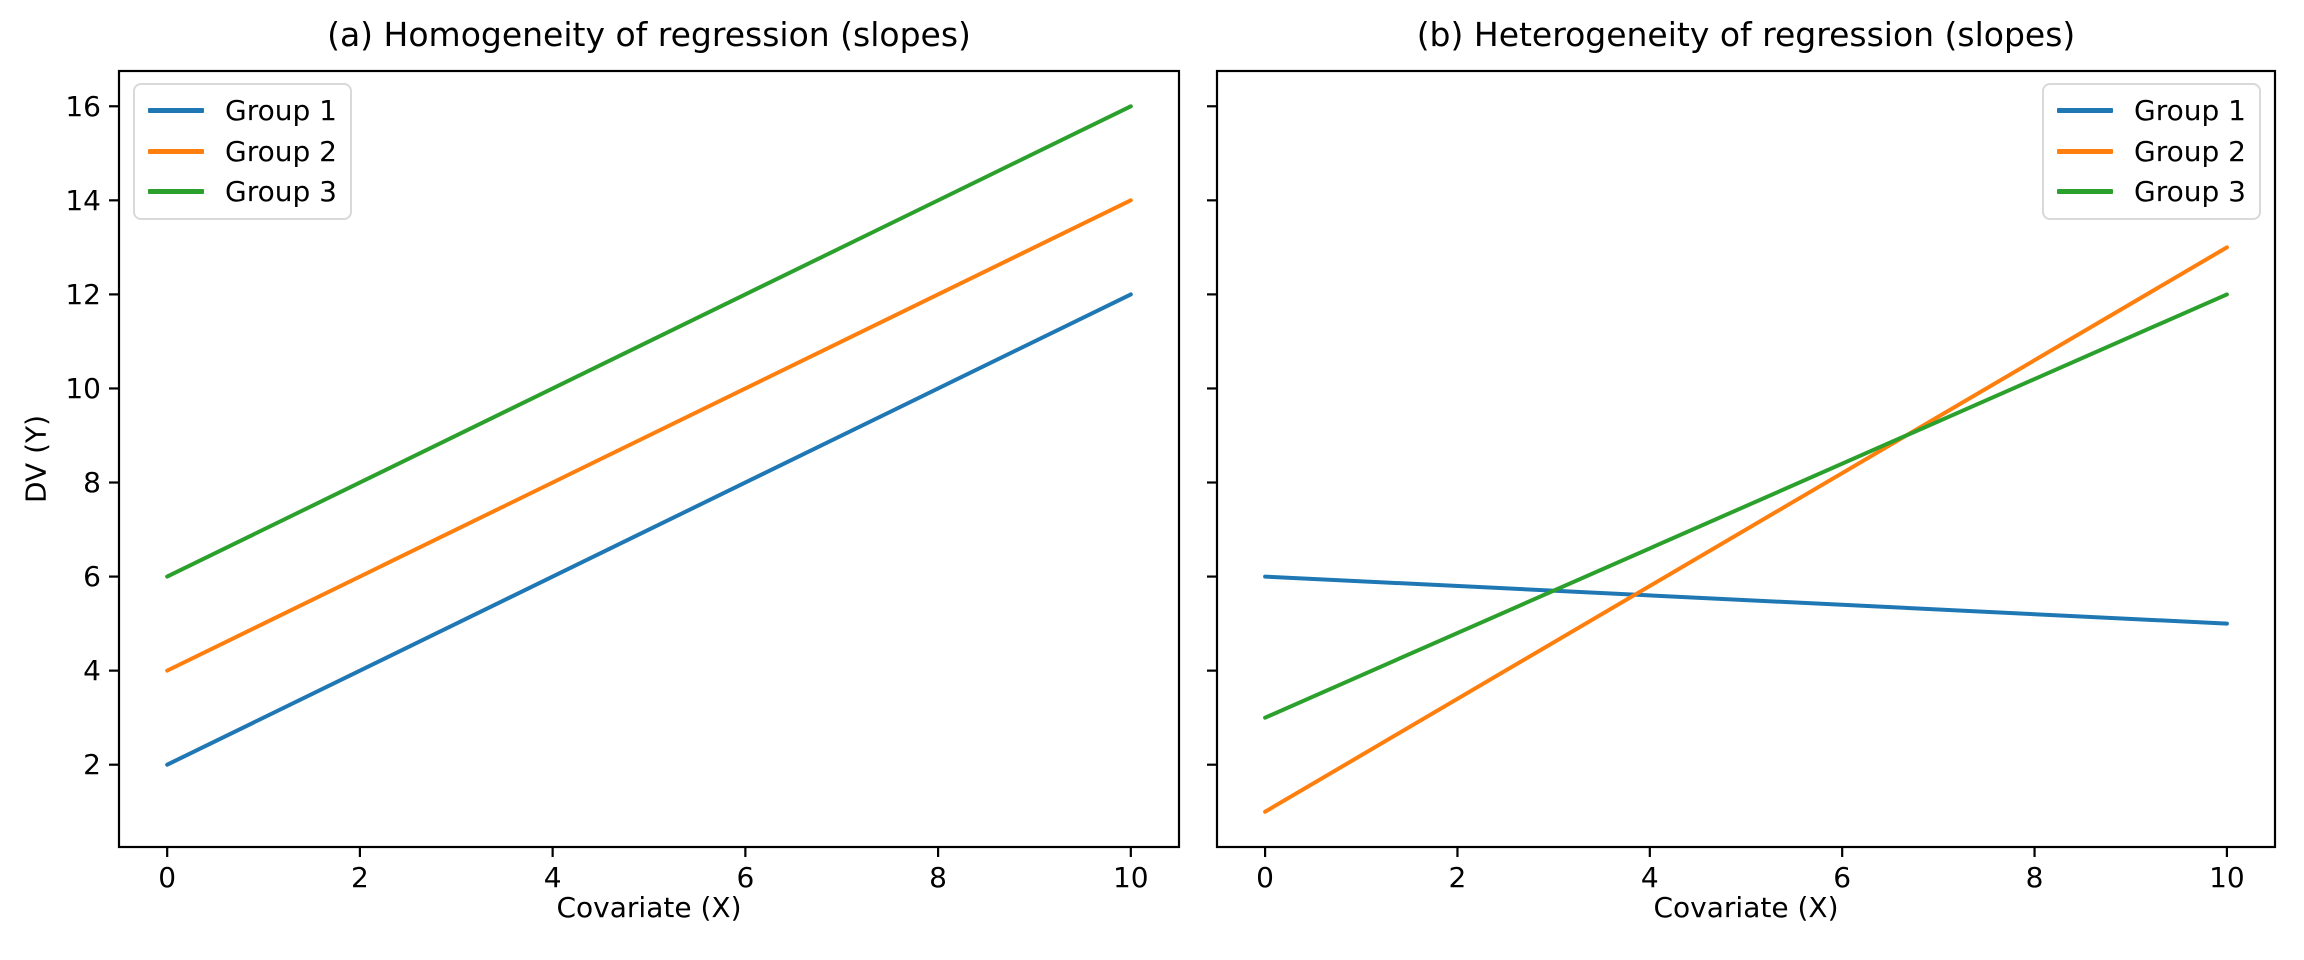 The height and width of the screenshot is (960, 2304). Describe the element at coordinates (92, 482) in the screenshot. I see `y-tick-label: 8` at that location.